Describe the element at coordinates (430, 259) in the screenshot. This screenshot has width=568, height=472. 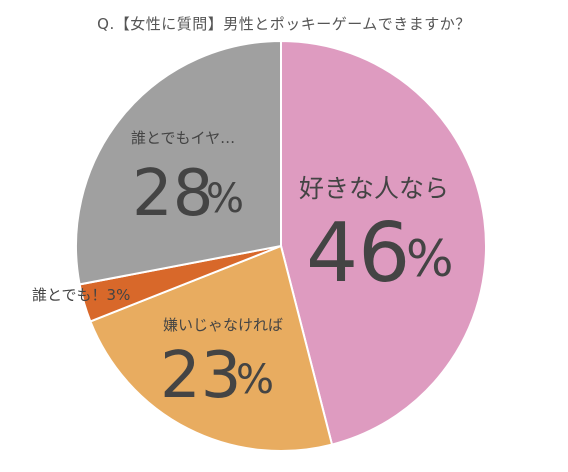
I see `slice-unit-love: %` at that location.